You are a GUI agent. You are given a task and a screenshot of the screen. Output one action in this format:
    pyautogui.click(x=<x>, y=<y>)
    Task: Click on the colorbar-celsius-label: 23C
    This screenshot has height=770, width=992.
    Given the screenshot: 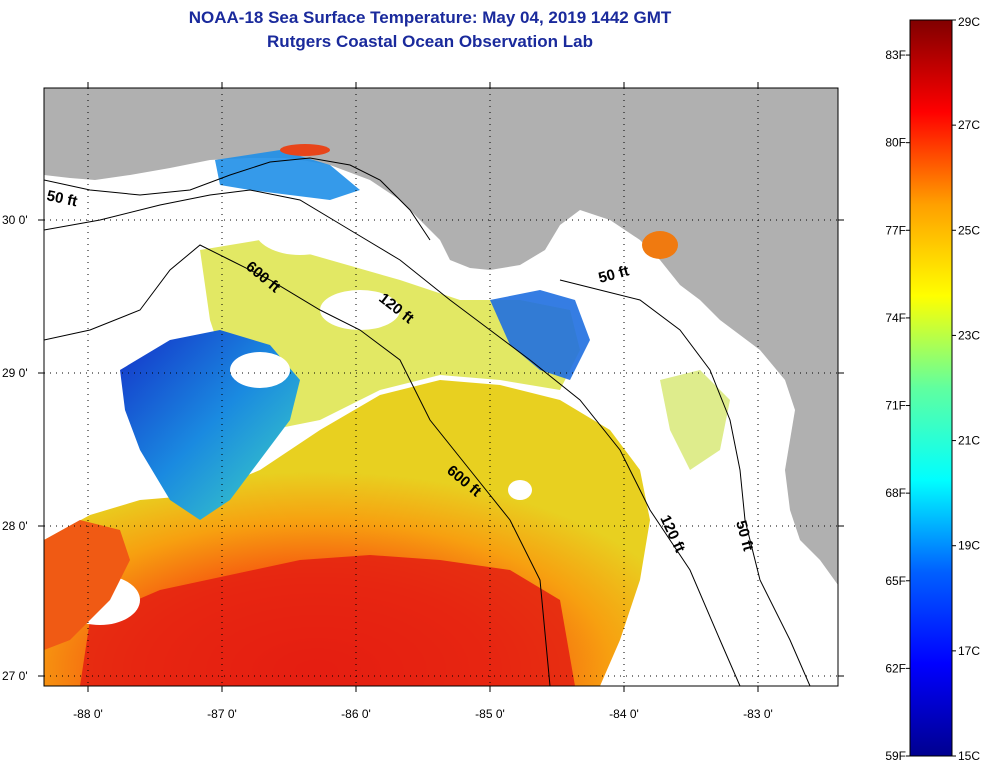 What is the action you would take?
    pyautogui.click(x=969, y=335)
    